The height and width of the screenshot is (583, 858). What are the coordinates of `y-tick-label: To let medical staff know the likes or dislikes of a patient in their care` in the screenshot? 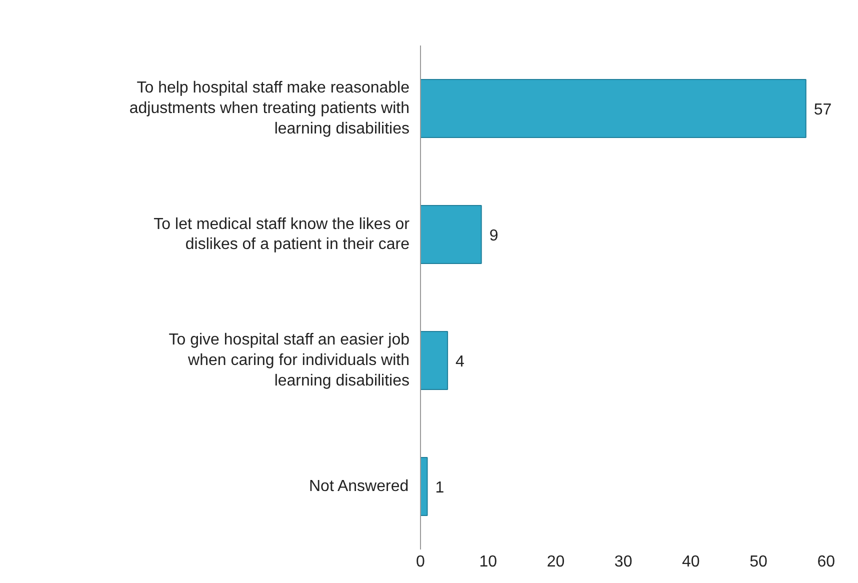 It's located at (282, 235).